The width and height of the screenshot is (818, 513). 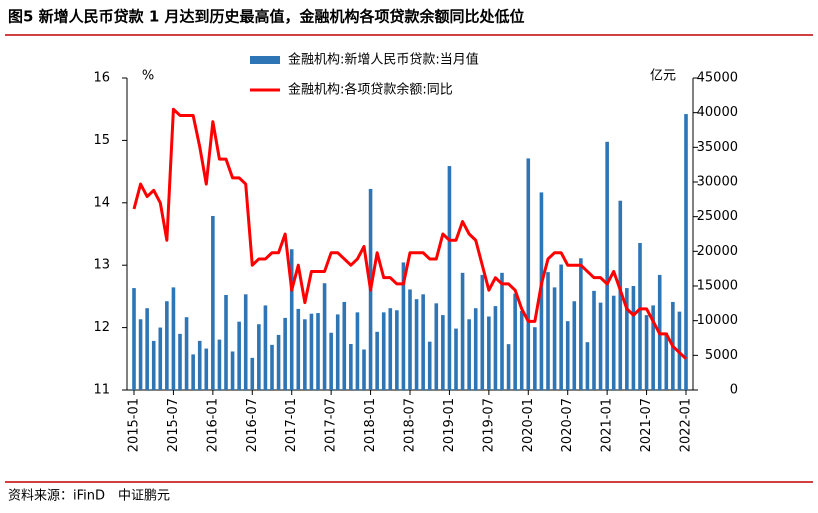 What do you see at coordinates (717, 216) in the screenshot?
I see `y2-tick-label: 25000` at bounding box center [717, 216].